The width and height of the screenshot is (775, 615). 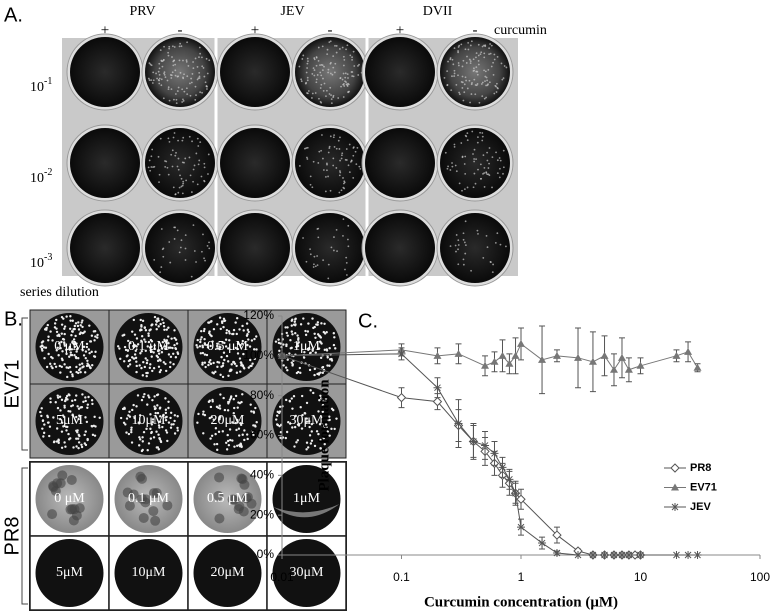 I want to click on legend-marker, so click(x=675, y=468).